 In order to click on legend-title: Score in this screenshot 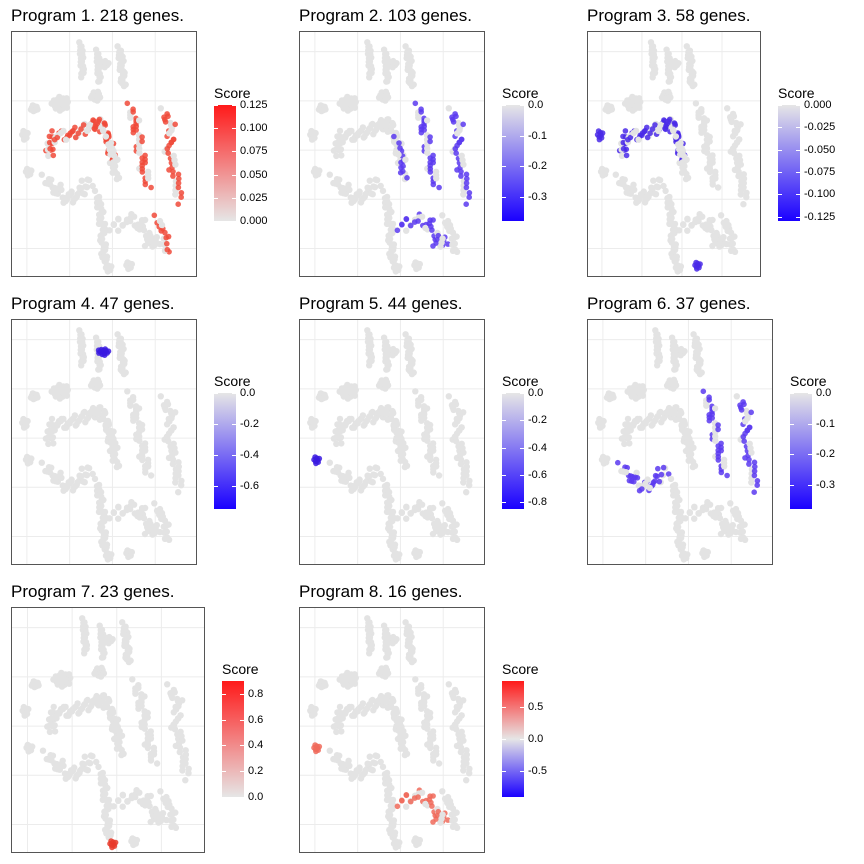, I will do `click(232, 381)`.